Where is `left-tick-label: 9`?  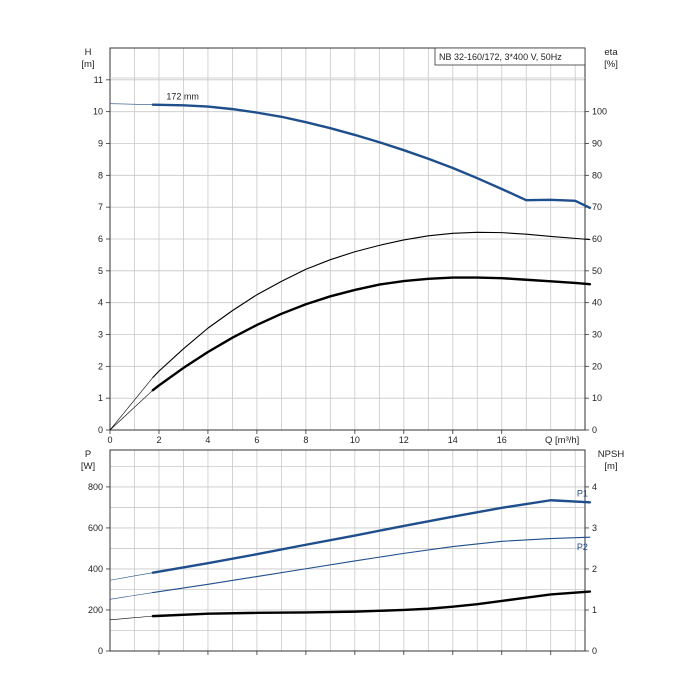 left-tick-label: 9 is located at coordinates (100, 144).